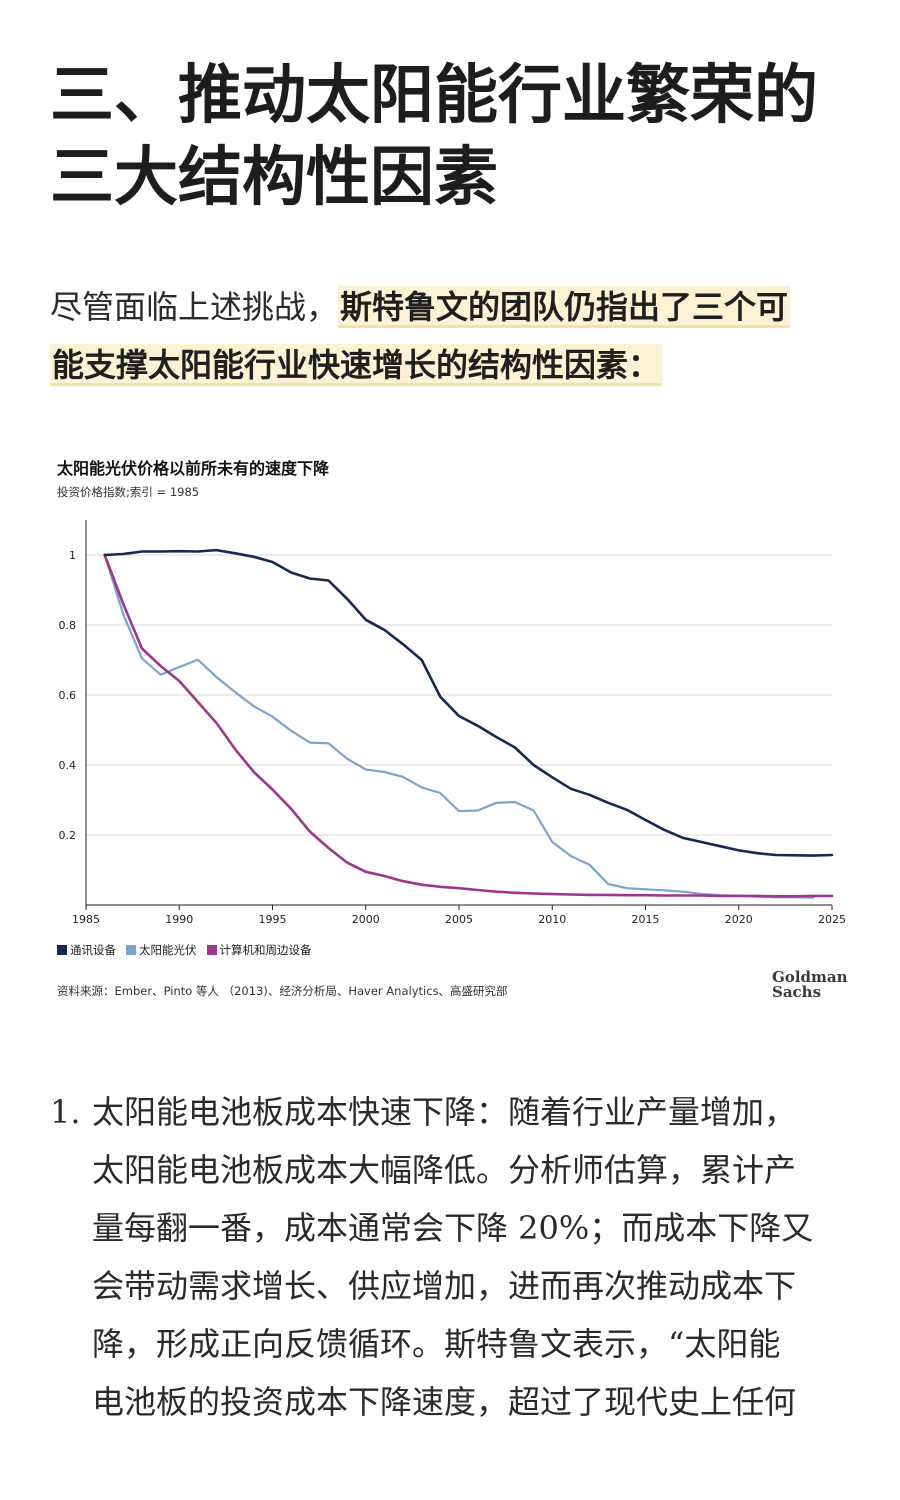 Image resolution: width=900 pixels, height=1500 pixels. What do you see at coordinates (68, 695) in the screenshot?
I see `y-tick-label: 0.6` at bounding box center [68, 695].